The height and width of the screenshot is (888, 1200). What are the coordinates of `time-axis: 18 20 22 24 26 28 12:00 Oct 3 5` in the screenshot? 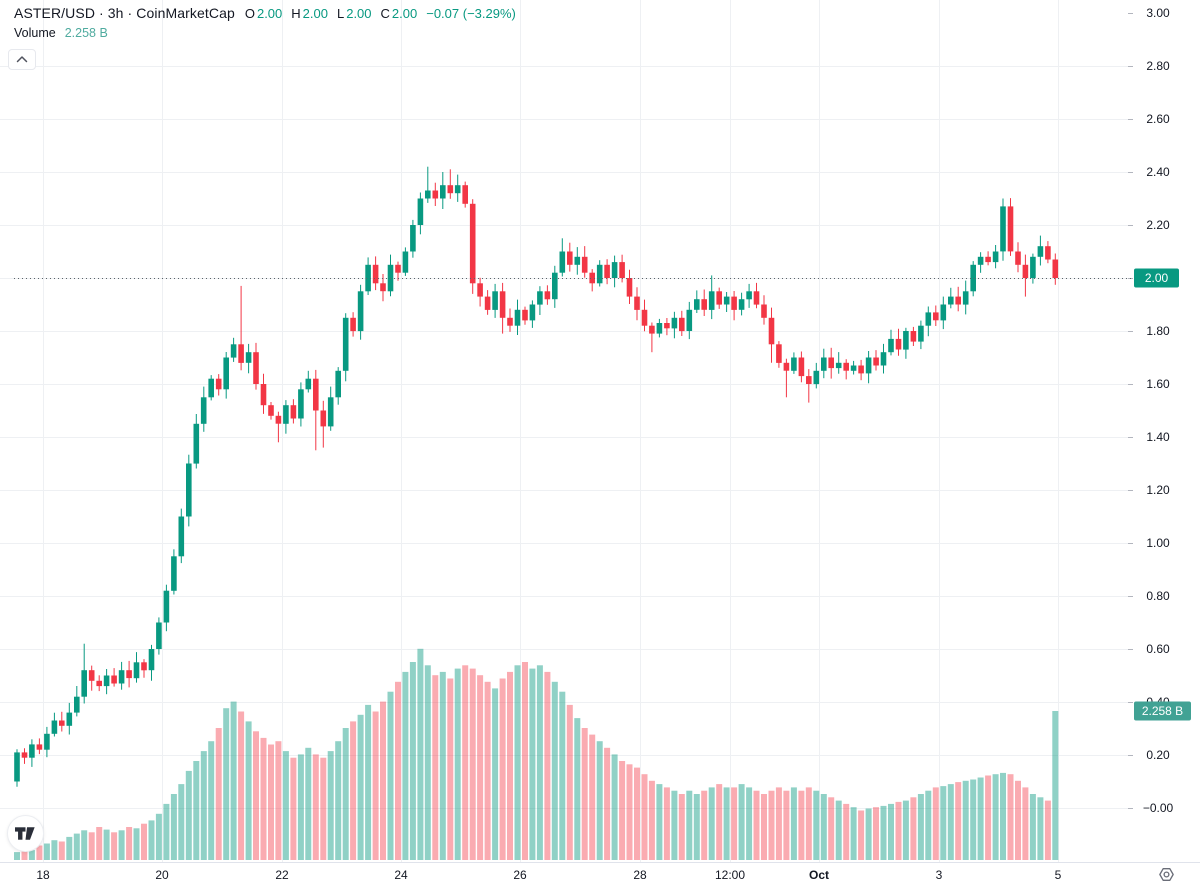 It's located at (548, 875).